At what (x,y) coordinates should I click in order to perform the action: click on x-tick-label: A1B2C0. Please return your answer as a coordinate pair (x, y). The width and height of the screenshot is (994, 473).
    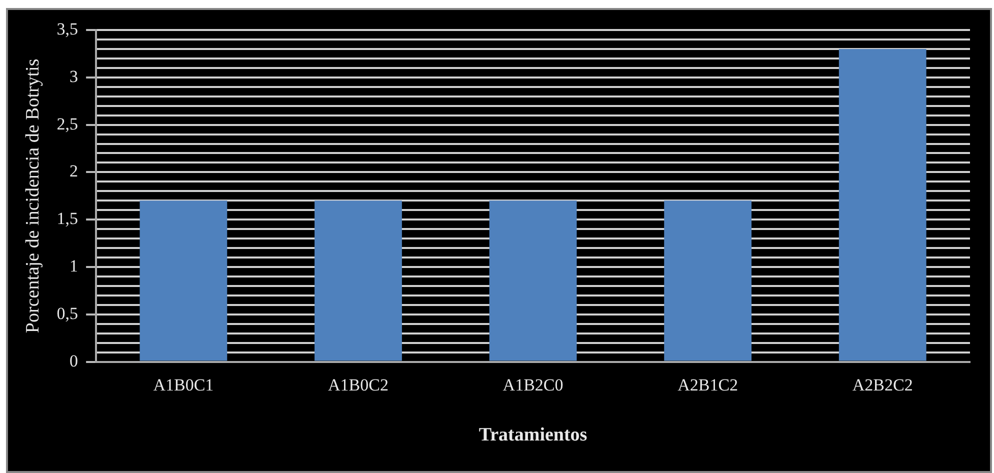
    Looking at the image, I should click on (533, 384).